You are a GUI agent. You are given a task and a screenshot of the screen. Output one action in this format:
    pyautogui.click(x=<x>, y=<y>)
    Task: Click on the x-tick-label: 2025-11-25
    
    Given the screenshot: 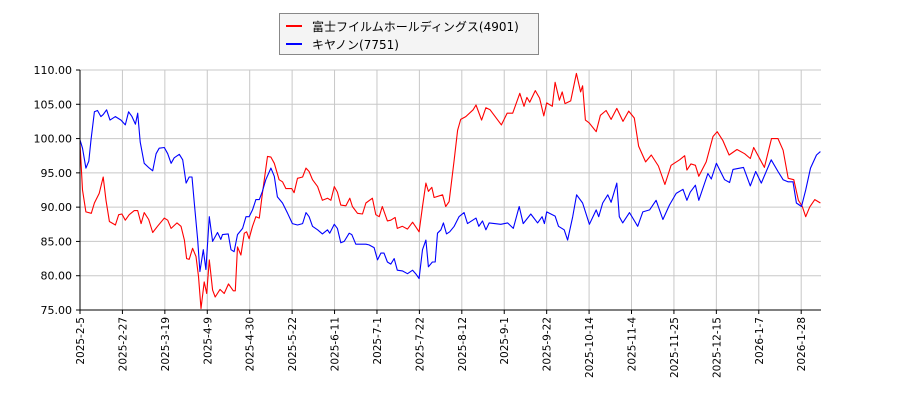 What is the action you would take?
    pyautogui.click(x=675, y=347)
    